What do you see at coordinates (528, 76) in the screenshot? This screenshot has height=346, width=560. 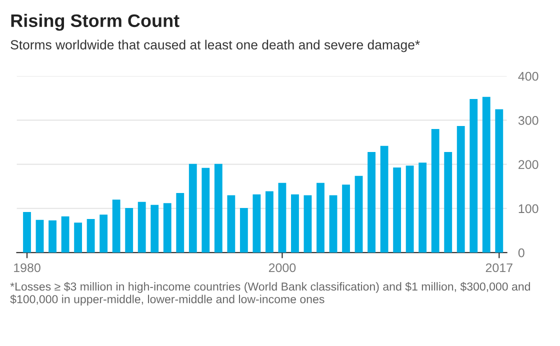 I see `y-tick-label: 400` at bounding box center [528, 76].